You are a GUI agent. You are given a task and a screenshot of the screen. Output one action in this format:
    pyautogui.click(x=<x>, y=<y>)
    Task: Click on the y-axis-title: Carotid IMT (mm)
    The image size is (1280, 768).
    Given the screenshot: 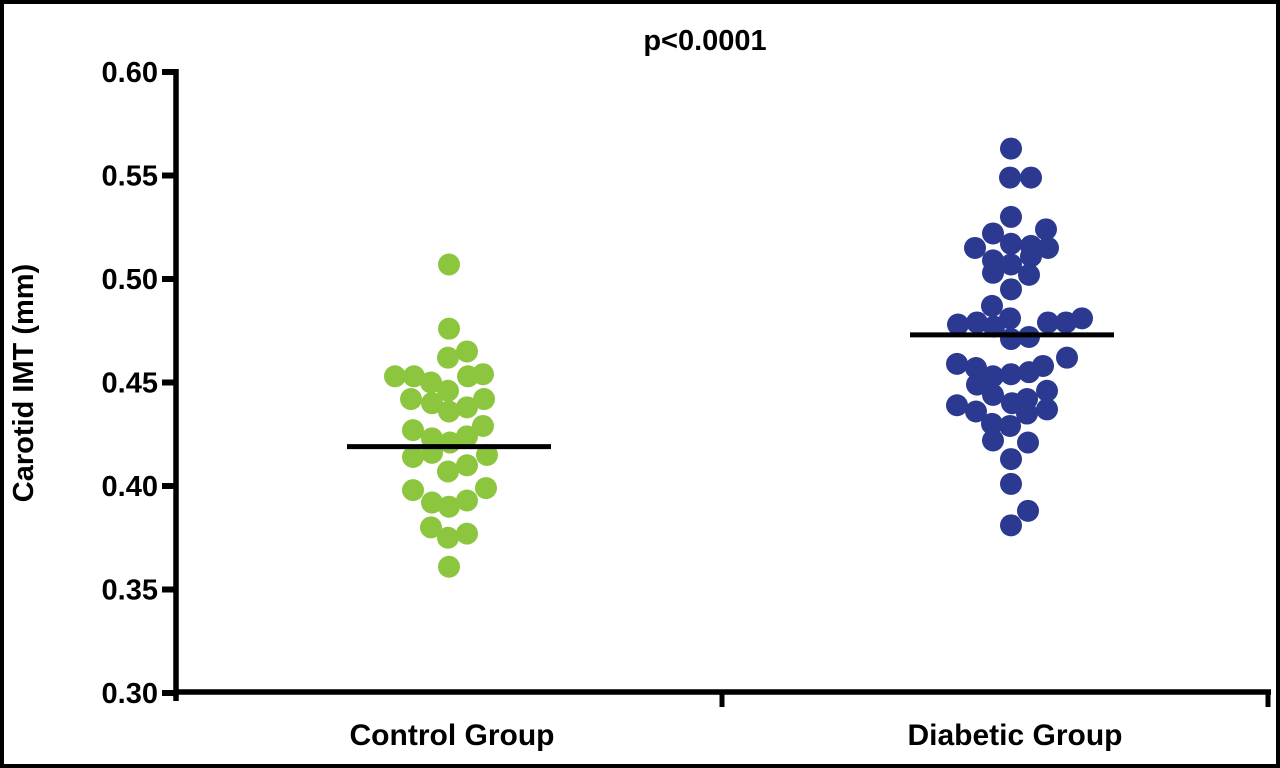 What is the action you would take?
    pyautogui.click(x=24, y=383)
    